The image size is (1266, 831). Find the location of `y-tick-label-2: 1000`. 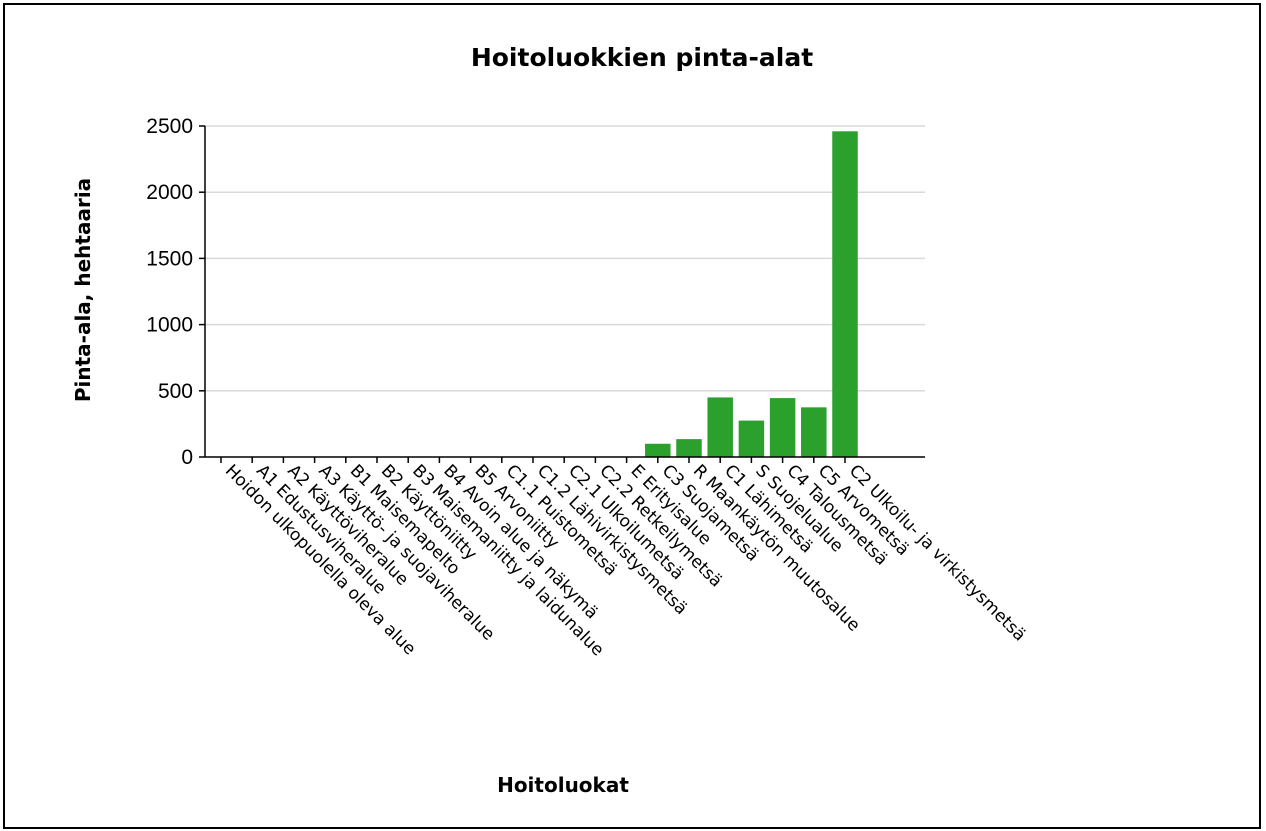

y-tick-label-2: 1000 is located at coordinates (169, 325).